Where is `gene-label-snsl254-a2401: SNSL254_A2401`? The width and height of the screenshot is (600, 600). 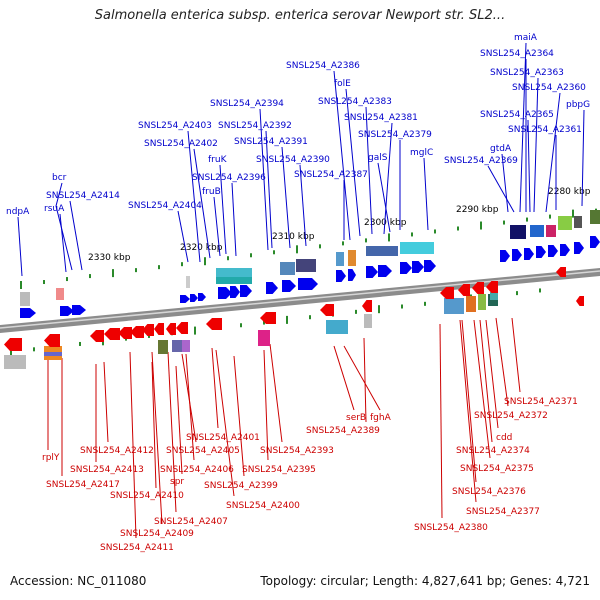
gene-label-snsl254-a2401: SNSL254_A2401 is located at coordinates (223, 438).